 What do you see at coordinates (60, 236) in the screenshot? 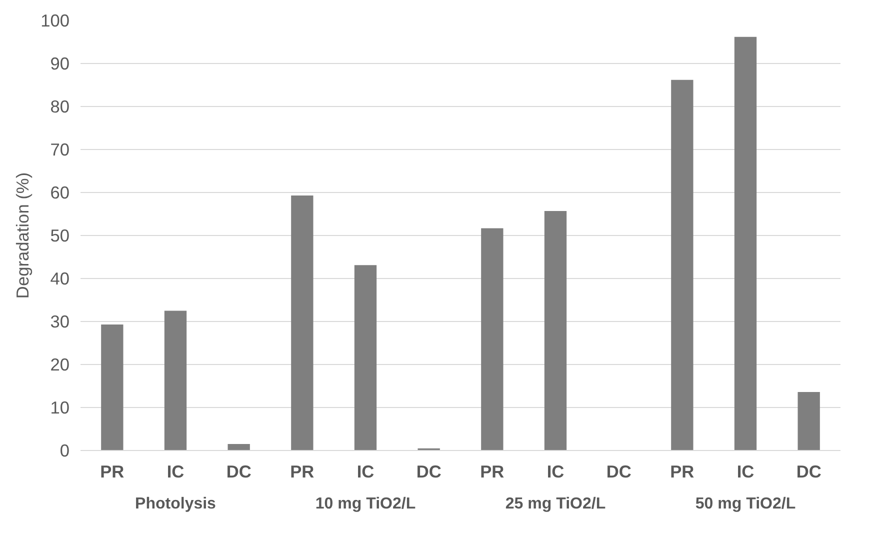
I see `y-tick-label: 50` at bounding box center [60, 236].